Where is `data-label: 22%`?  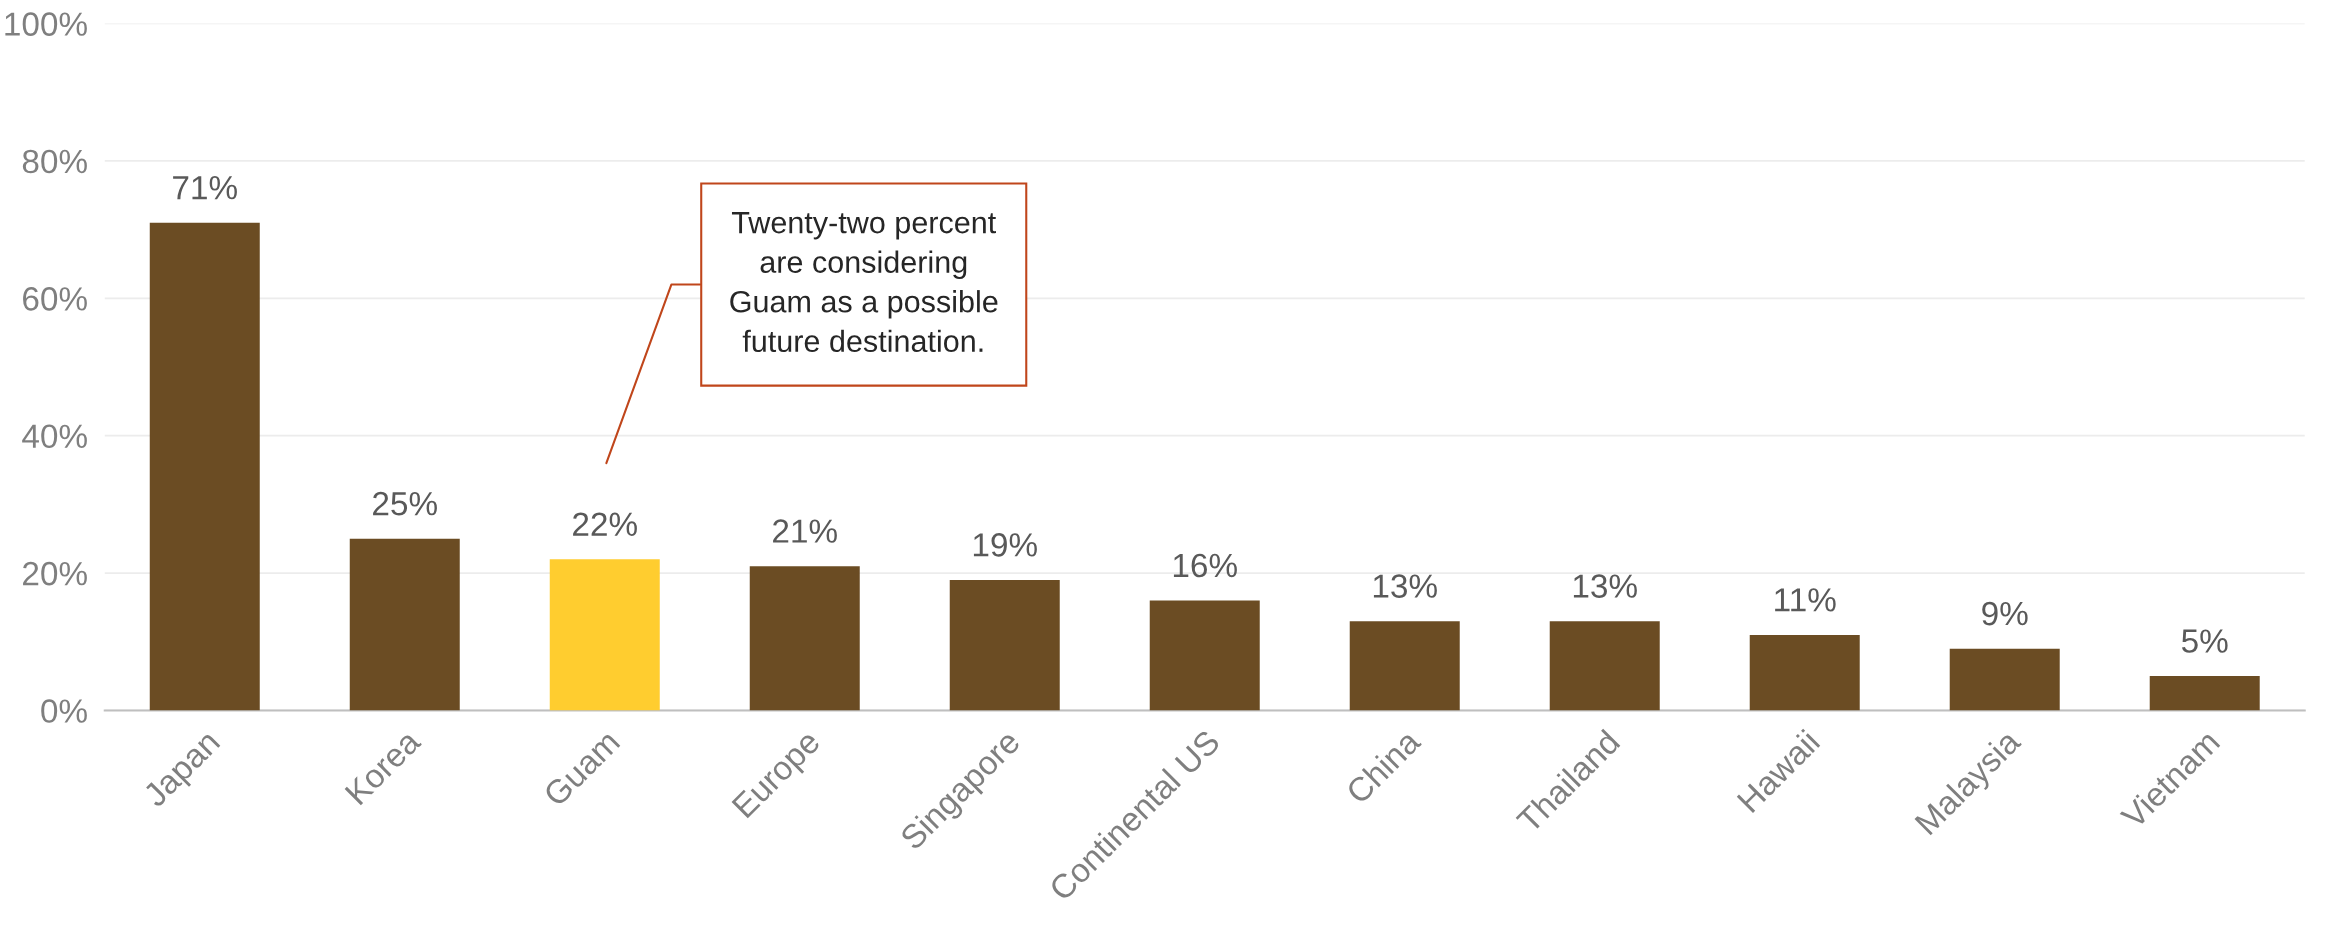 data-label: 22% is located at coordinates (605, 524).